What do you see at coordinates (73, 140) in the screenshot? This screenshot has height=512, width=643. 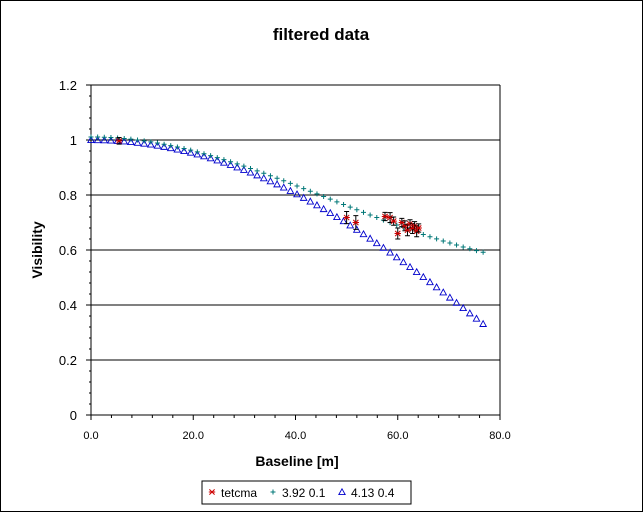 I see `y-tick-label: 1` at bounding box center [73, 140].